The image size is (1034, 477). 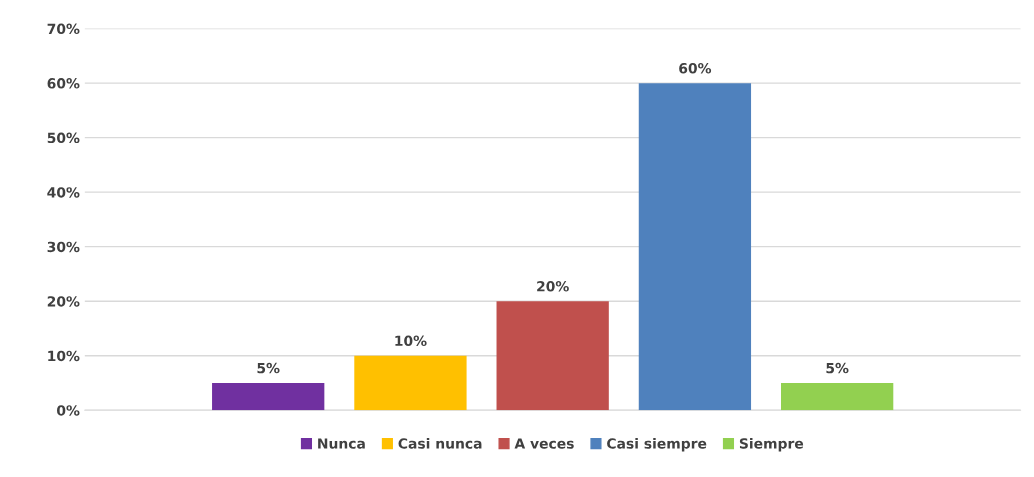 I want to click on legend-label: Nunca, so click(x=341, y=443).